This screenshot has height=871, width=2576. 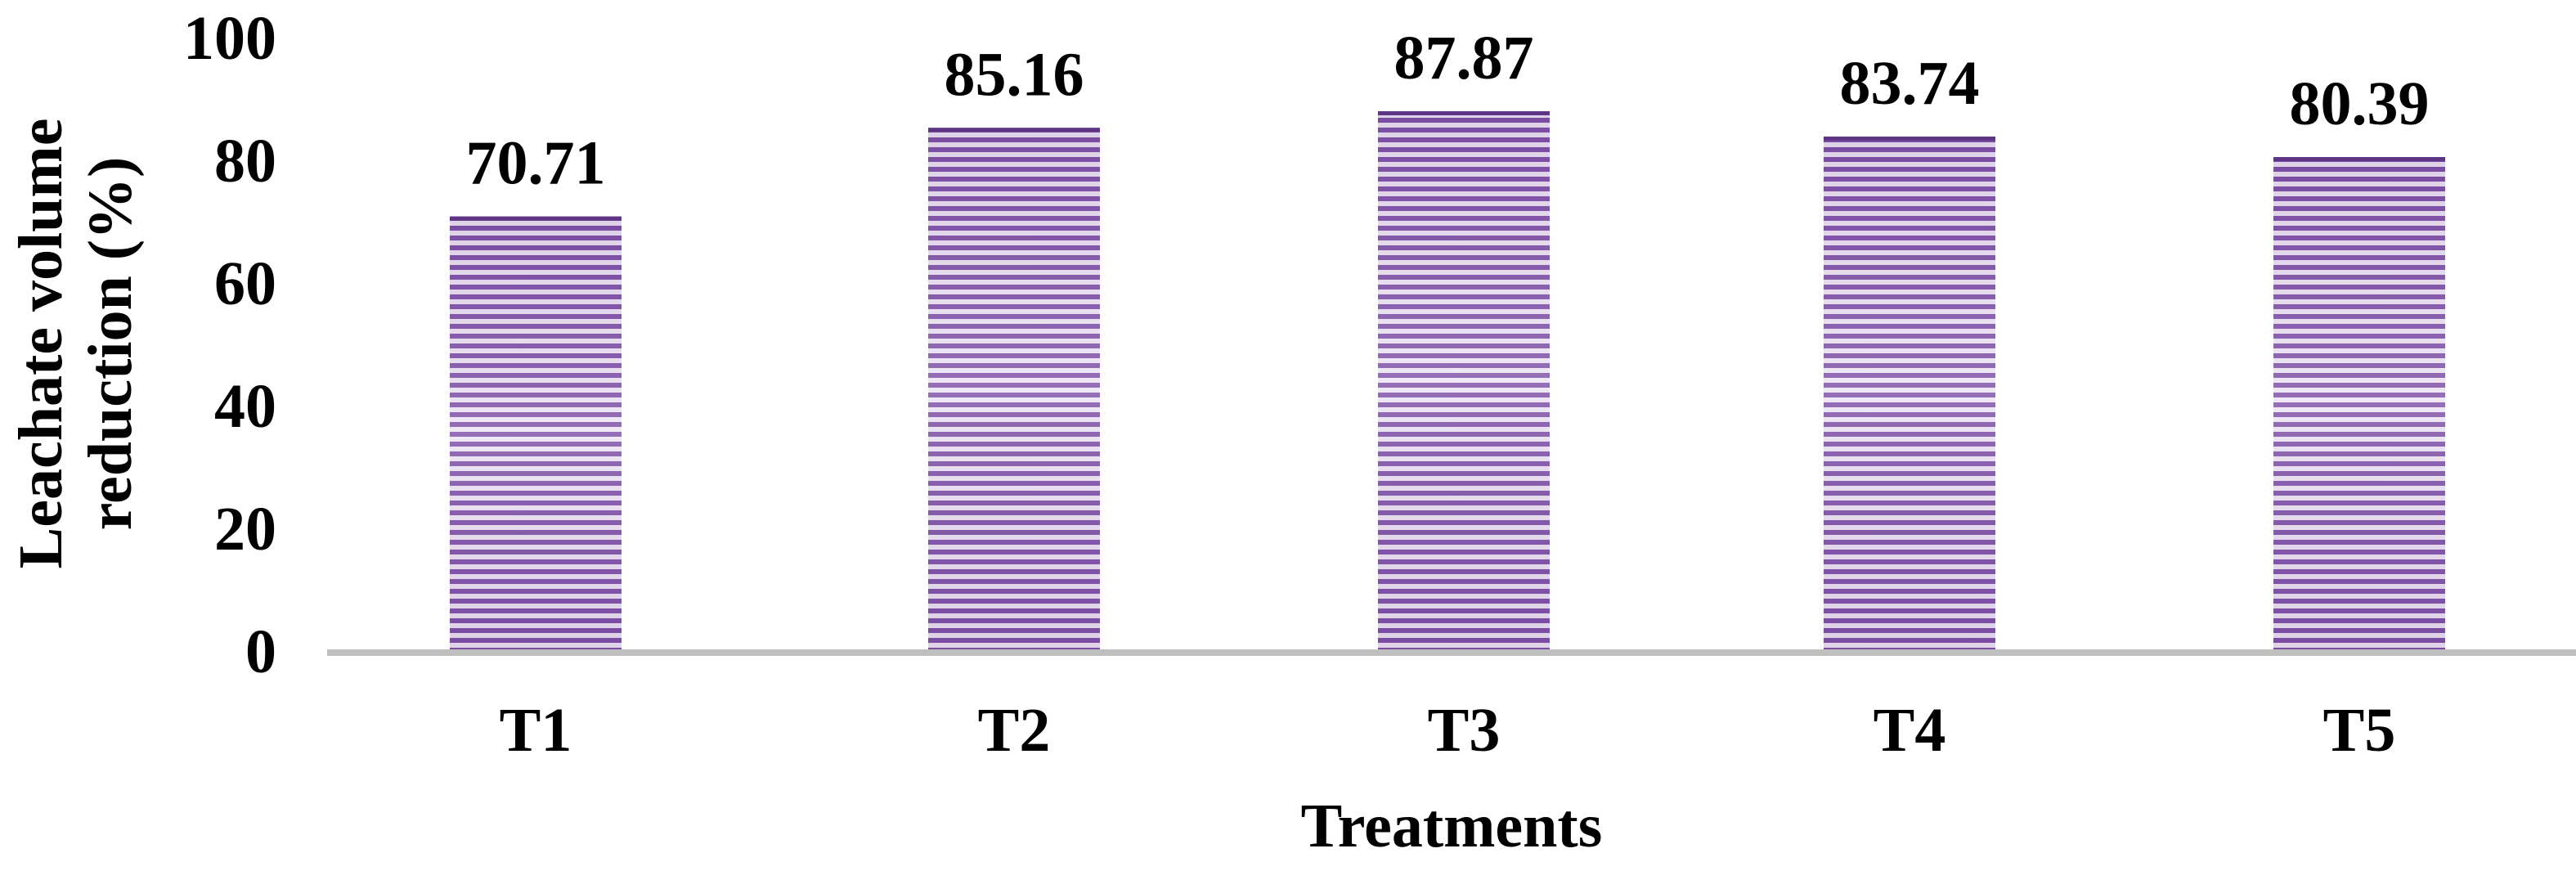 I want to click on data-label: 80.39, so click(x=2360, y=104).